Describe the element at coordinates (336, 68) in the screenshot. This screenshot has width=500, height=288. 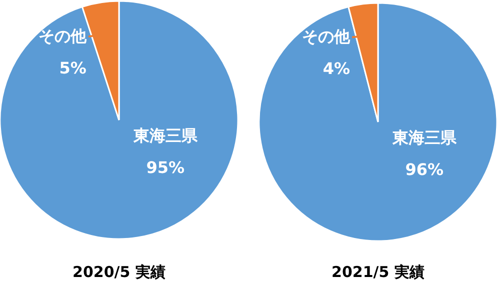
I see `data-label: 4%` at that location.